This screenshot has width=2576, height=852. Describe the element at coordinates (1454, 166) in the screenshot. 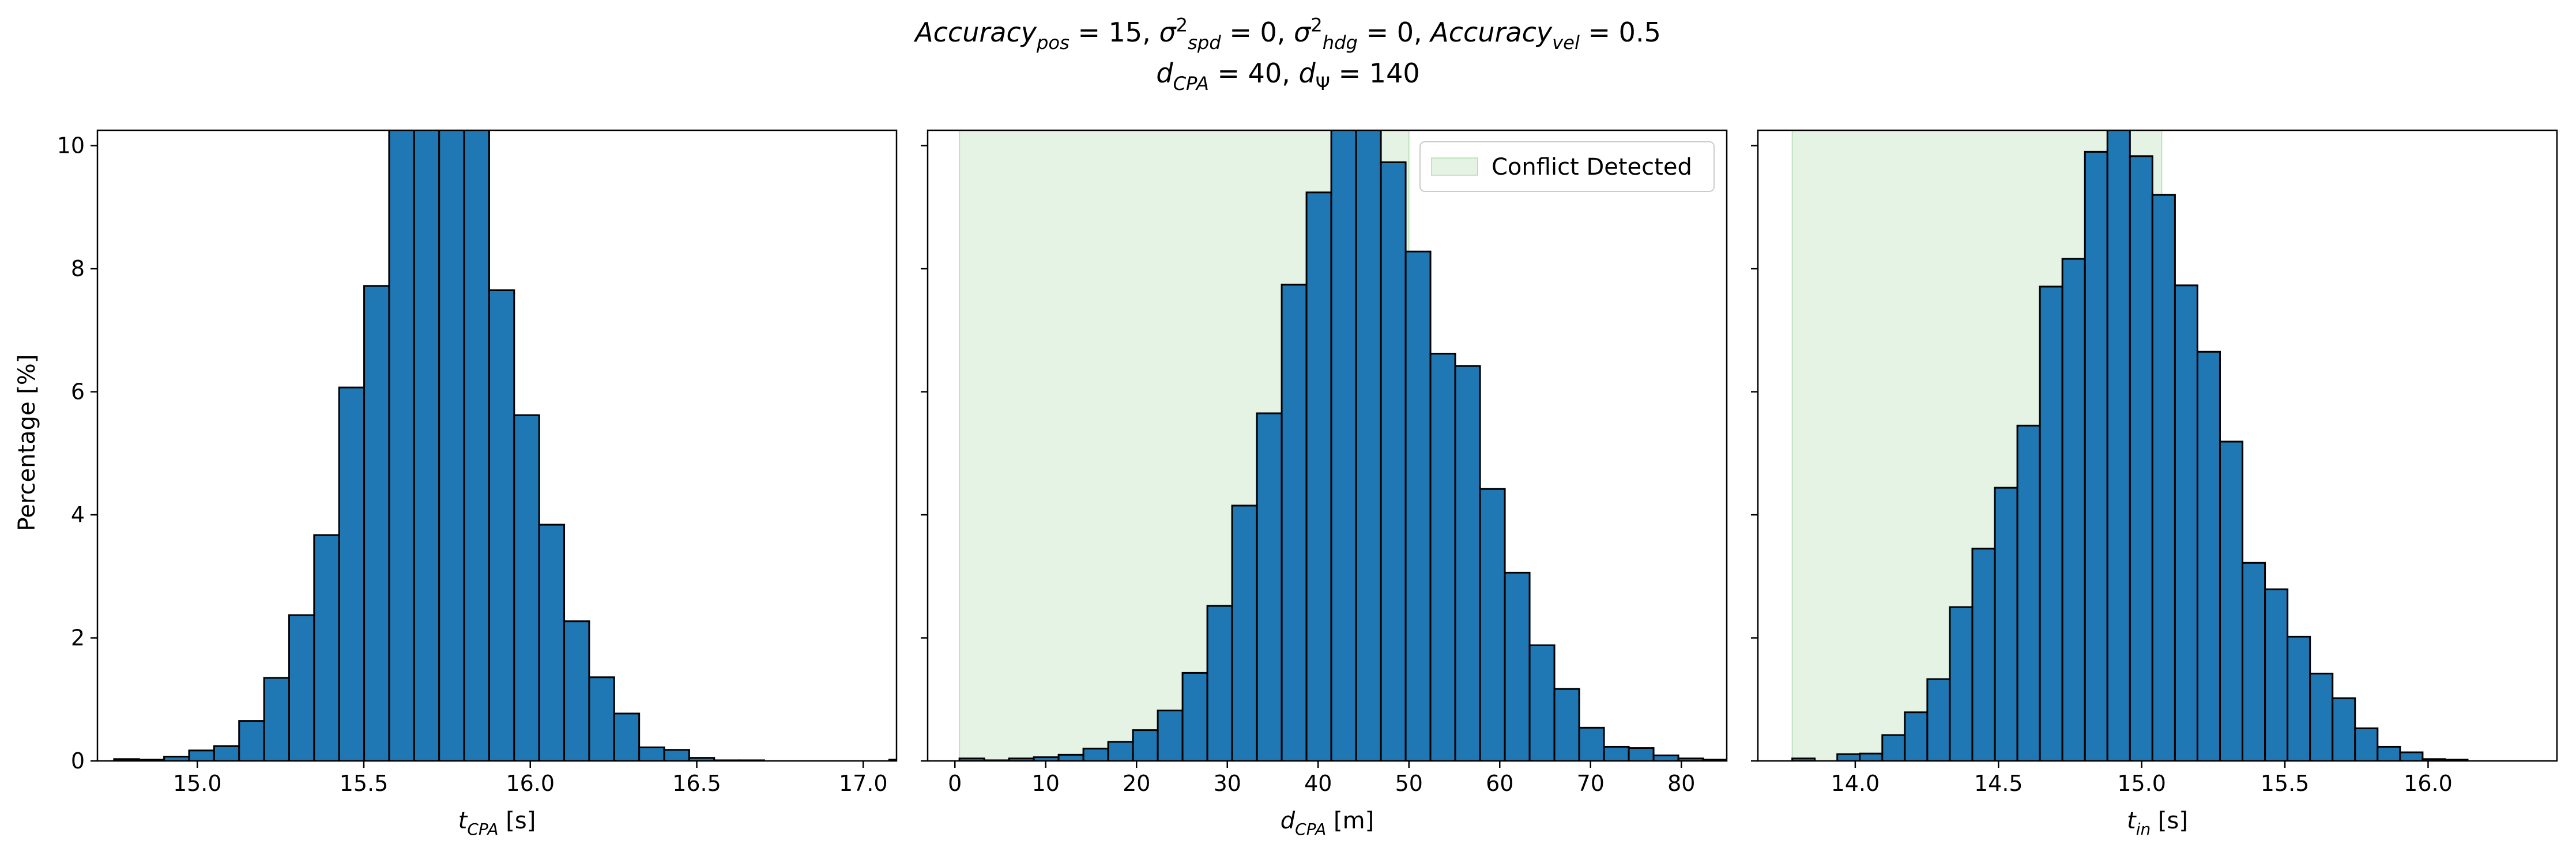

I see `legend-swatch` at that location.